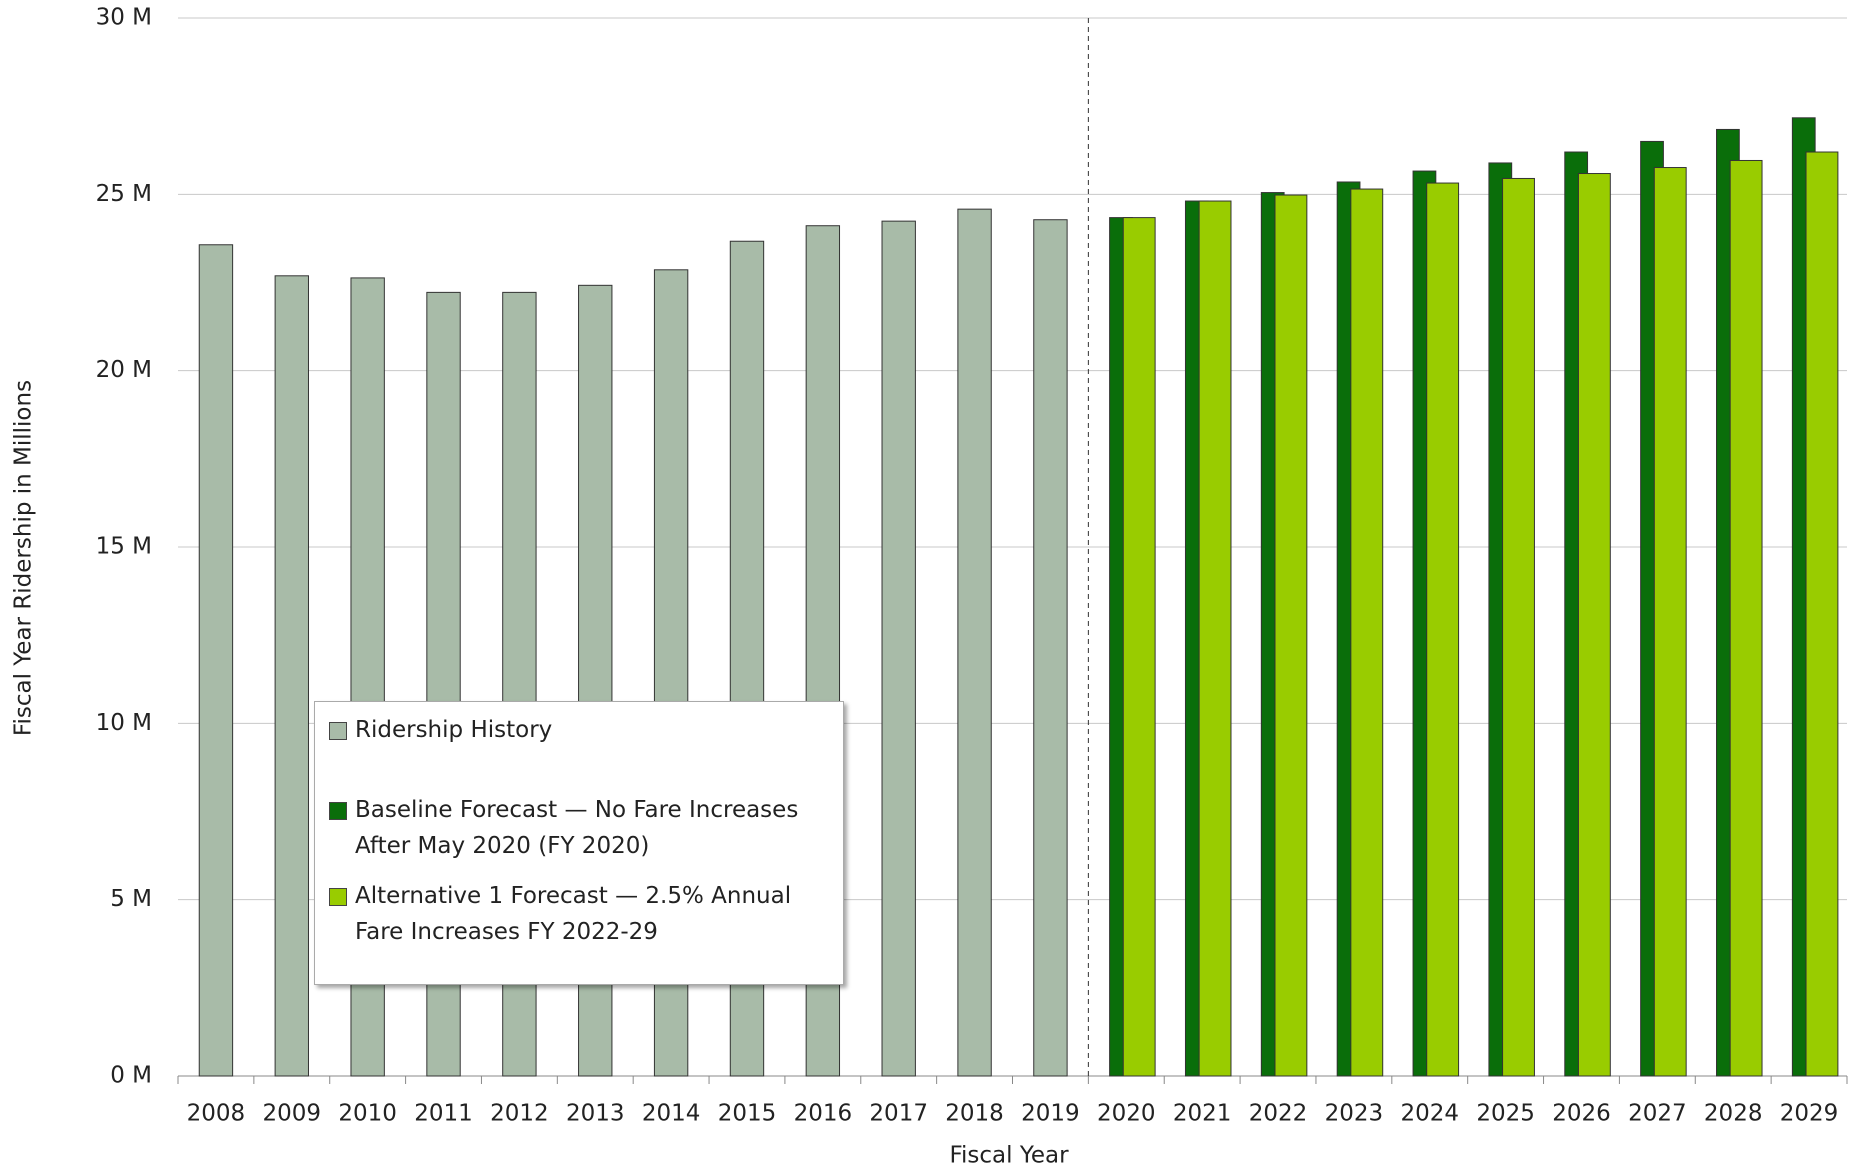 This screenshot has height=1169, width=1853. What do you see at coordinates (1278, 1114) in the screenshot?
I see `x-tick-label: 2022` at bounding box center [1278, 1114].